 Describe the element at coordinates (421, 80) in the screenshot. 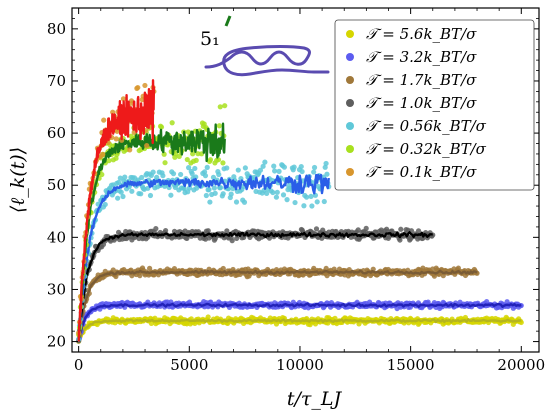

I see `legend-label-3: 𝒯 = 1.7k_BT/σ` at that location.